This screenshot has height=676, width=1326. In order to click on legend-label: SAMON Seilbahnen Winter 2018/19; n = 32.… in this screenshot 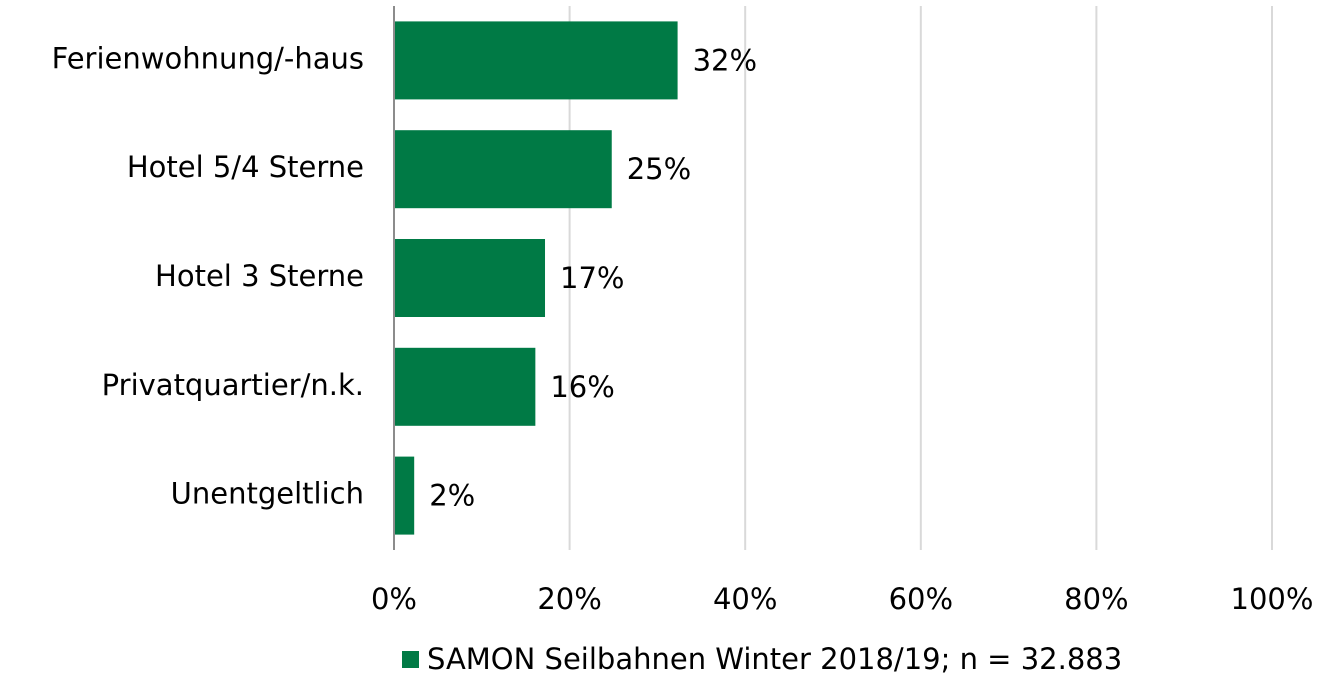, I will do `click(774, 659)`.